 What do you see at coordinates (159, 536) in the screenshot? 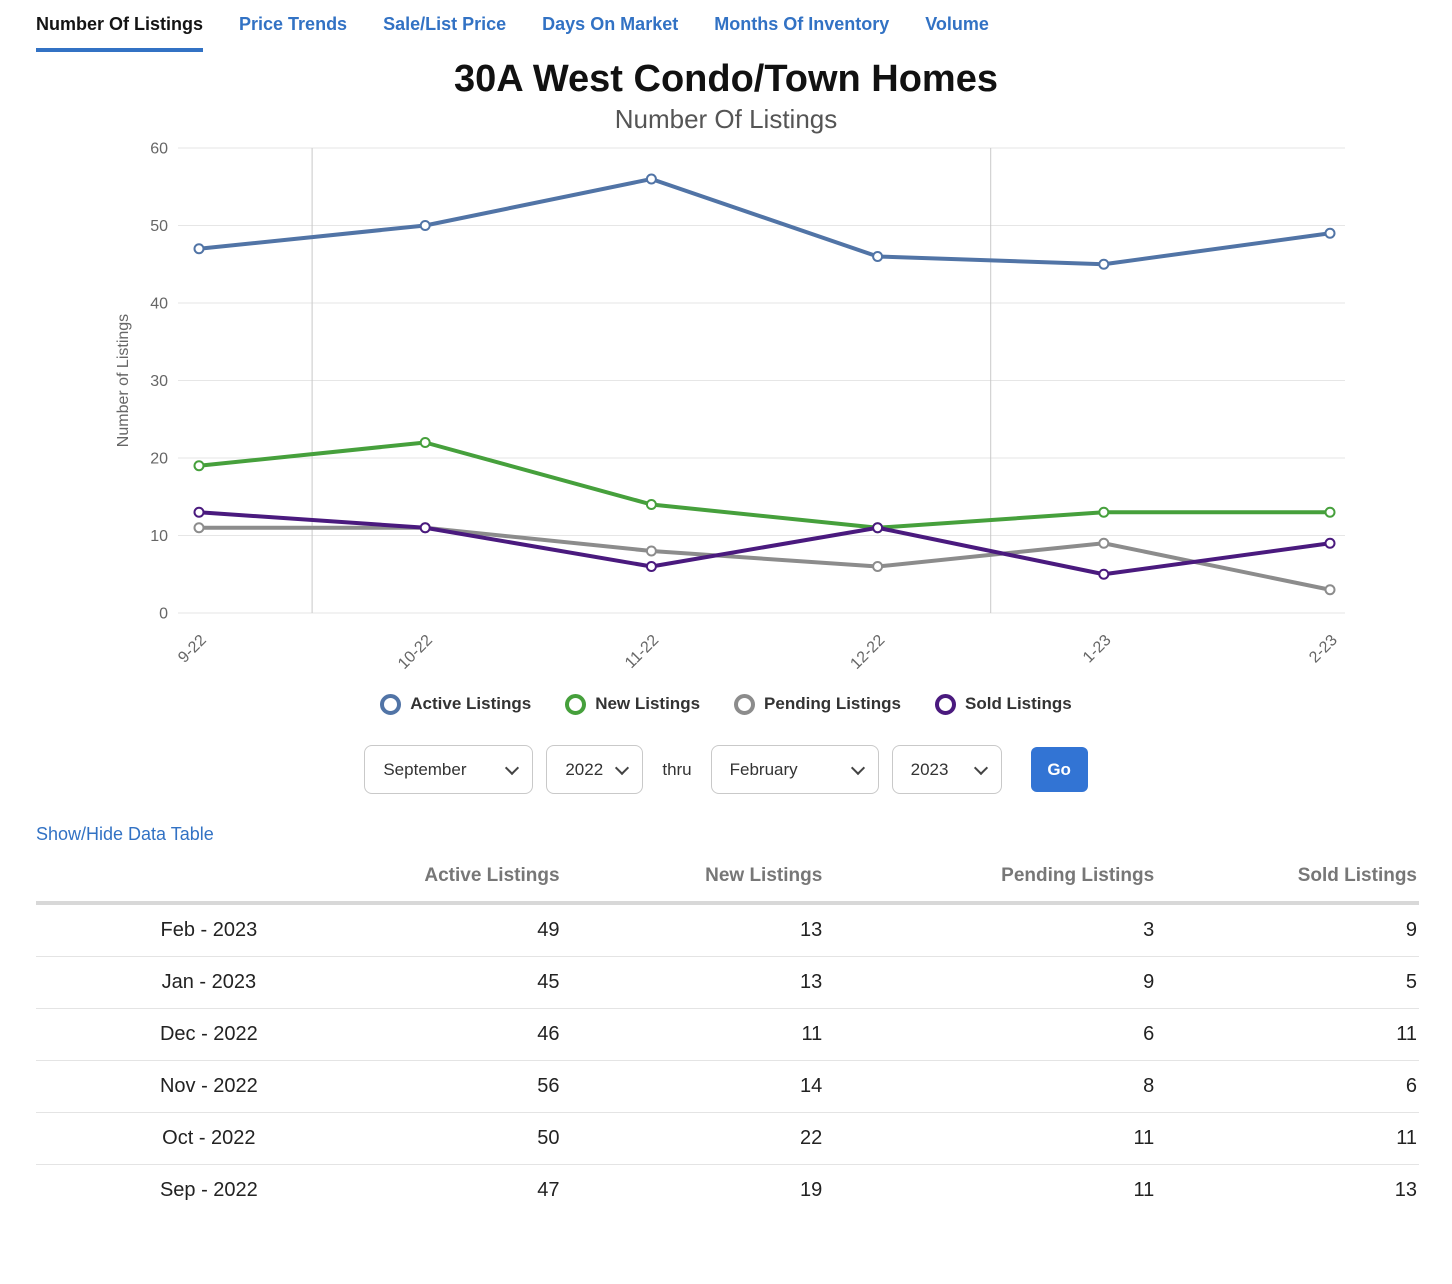
I see `y-tick-label: 10` at bounding box center [159, 536].